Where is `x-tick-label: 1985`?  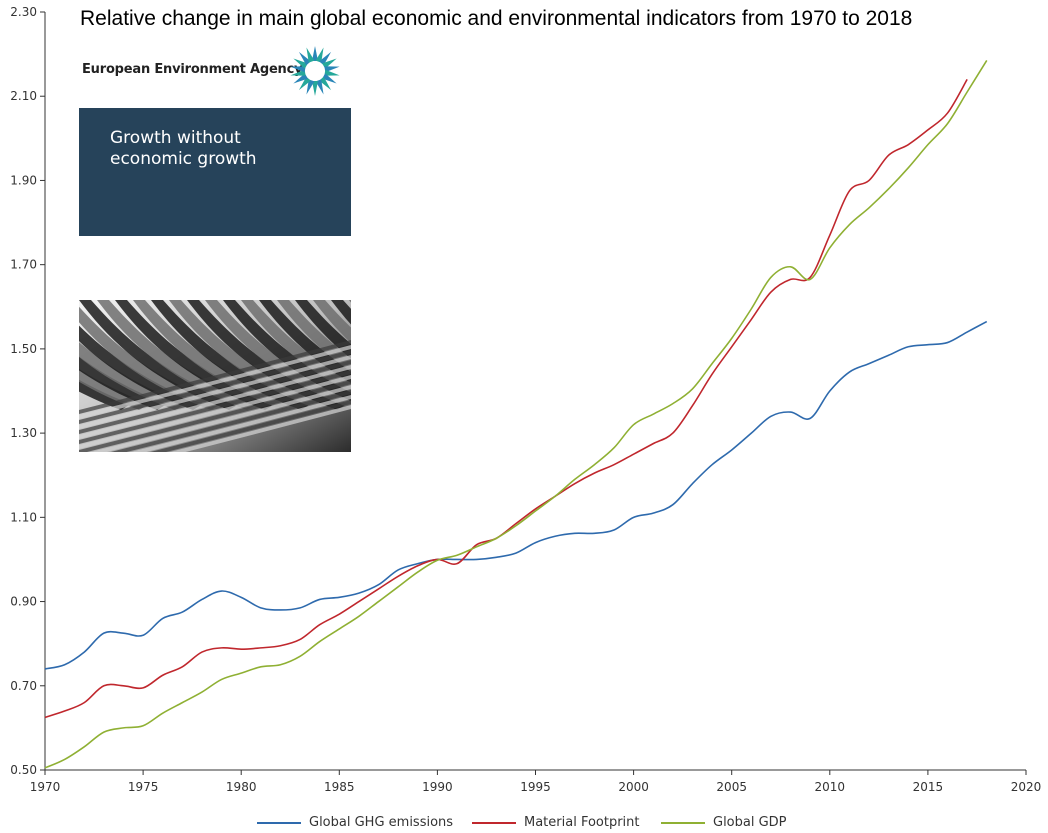
x-tick-label: 1985 is located at coordinates (339, 787).